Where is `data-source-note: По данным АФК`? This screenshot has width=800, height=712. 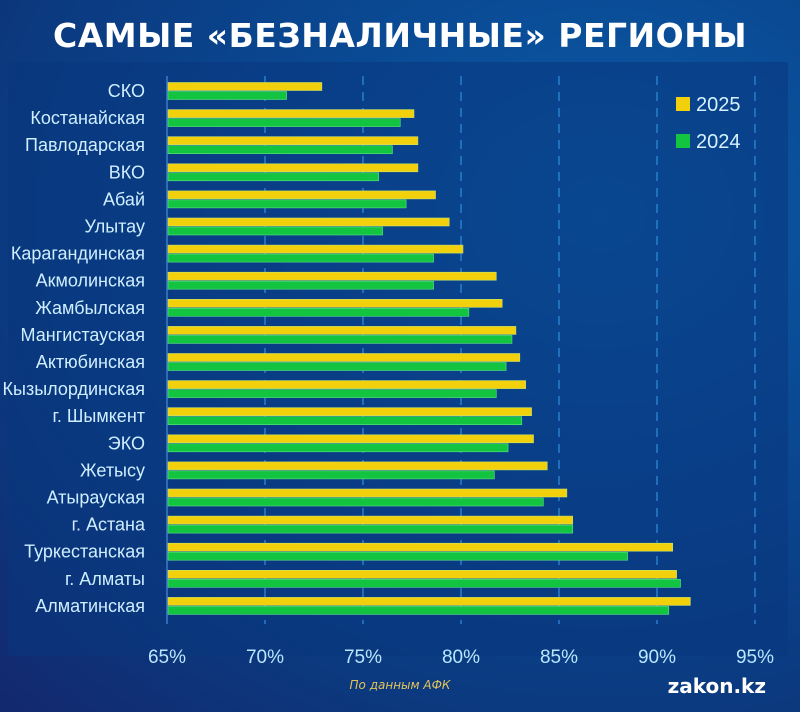 data-source-note: По данным АФК is located at coordinates (400, 685).